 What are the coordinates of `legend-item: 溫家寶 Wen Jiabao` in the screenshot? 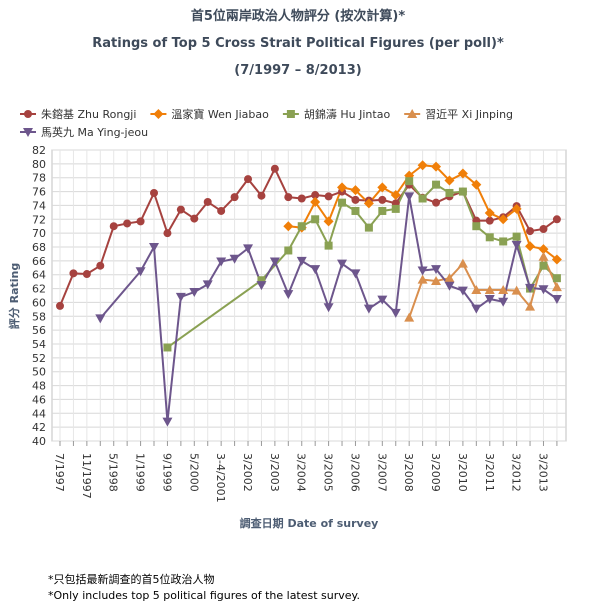 It's located at (209, 114).